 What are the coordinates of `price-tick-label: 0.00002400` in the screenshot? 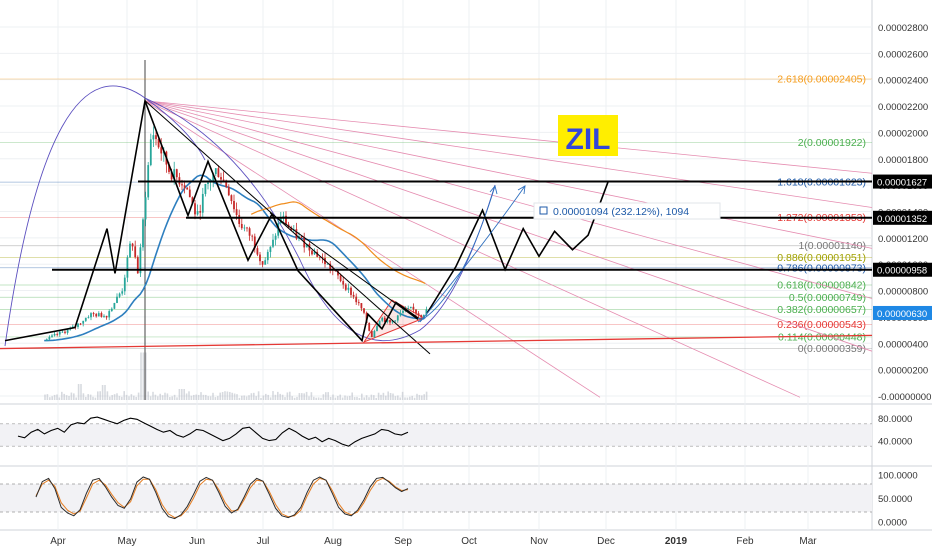 It's located at (903, 81).